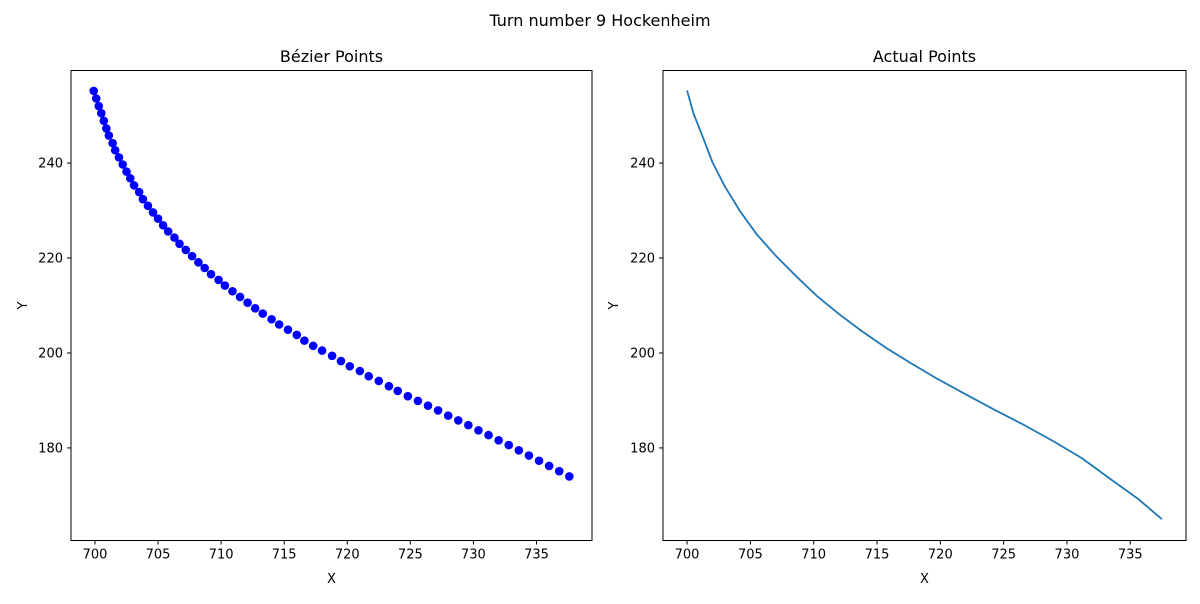 The image size is (1200, 604). What do you see at coordinates (331, 56) in the screenshot?
I see `bezier-points-title: Bézier Points` at bounding box center [331, 56].